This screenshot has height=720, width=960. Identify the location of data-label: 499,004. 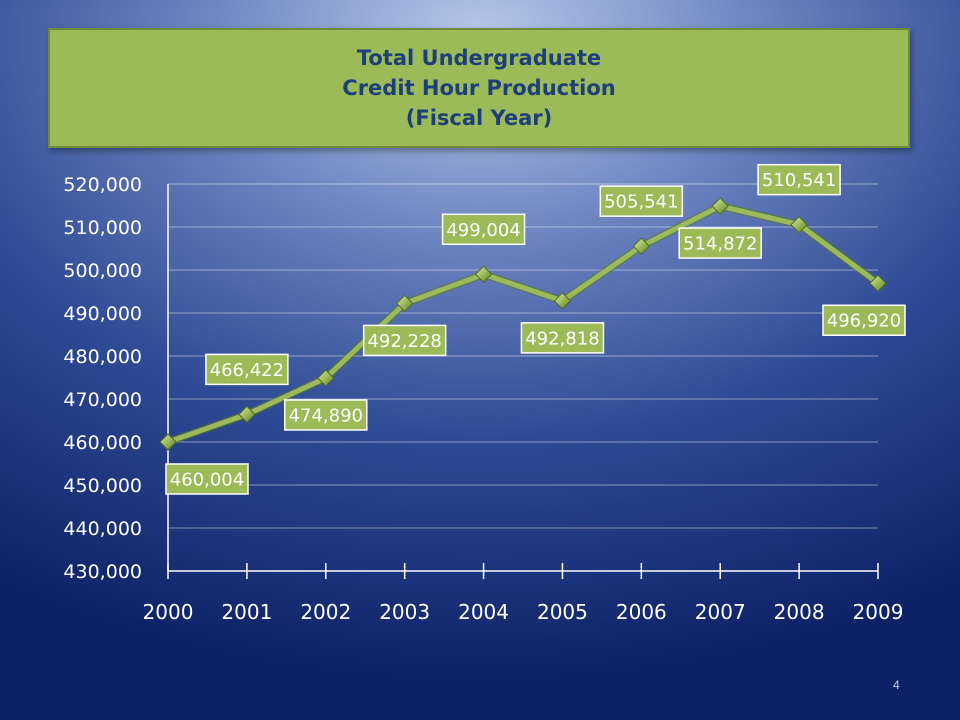
(483, 229).